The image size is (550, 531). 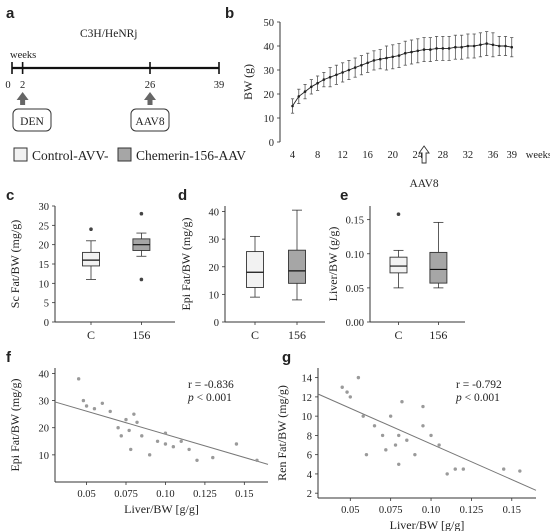 I want to click on x-tick-label: 0.05, so click(x=350, y=510).